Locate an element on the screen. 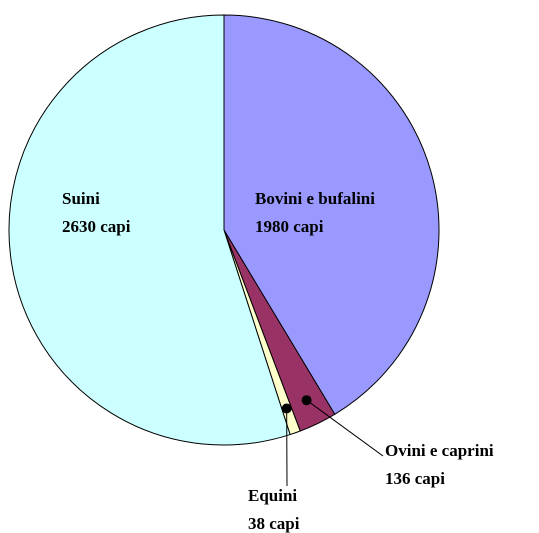 The height and width of the screenshot is (533, 539). leader-line is located at coordinates (345, 428).